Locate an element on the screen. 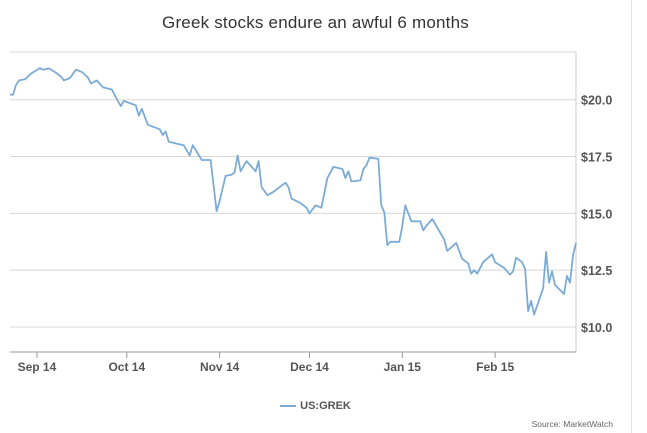 Image resolution: width=647 pixels, height=433 pixels. legend-label-us-grek: US:GREK is located at coordinates (325, 406).